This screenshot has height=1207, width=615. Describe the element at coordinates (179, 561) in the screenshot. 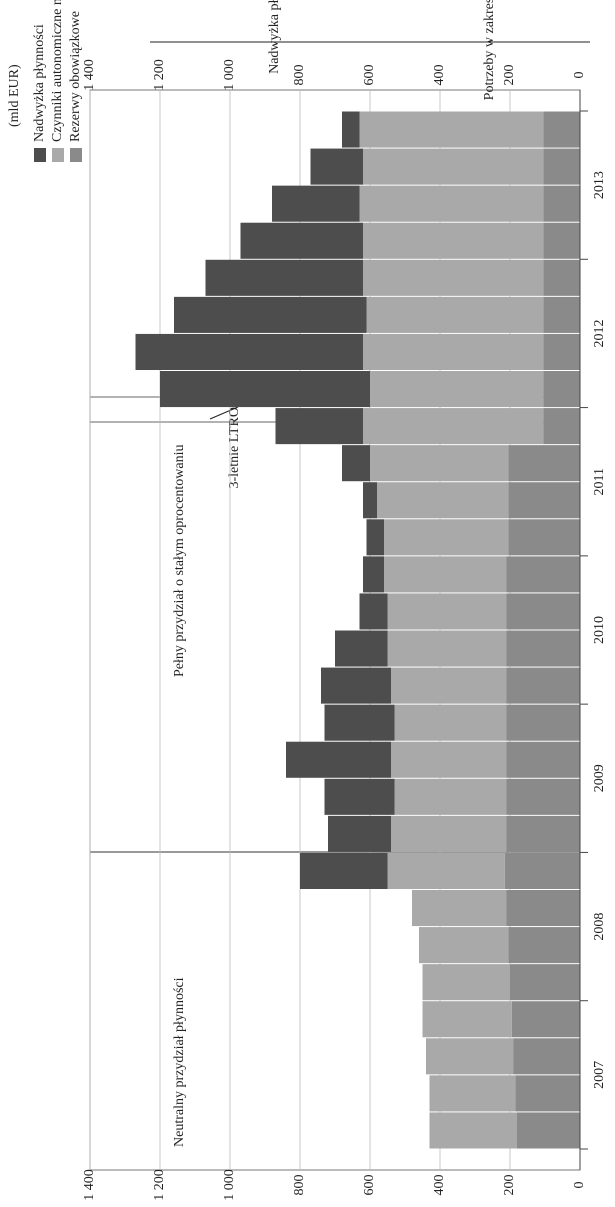

I see `annotation: Pełny przydział o stałym oprocentowaniu` at that location.